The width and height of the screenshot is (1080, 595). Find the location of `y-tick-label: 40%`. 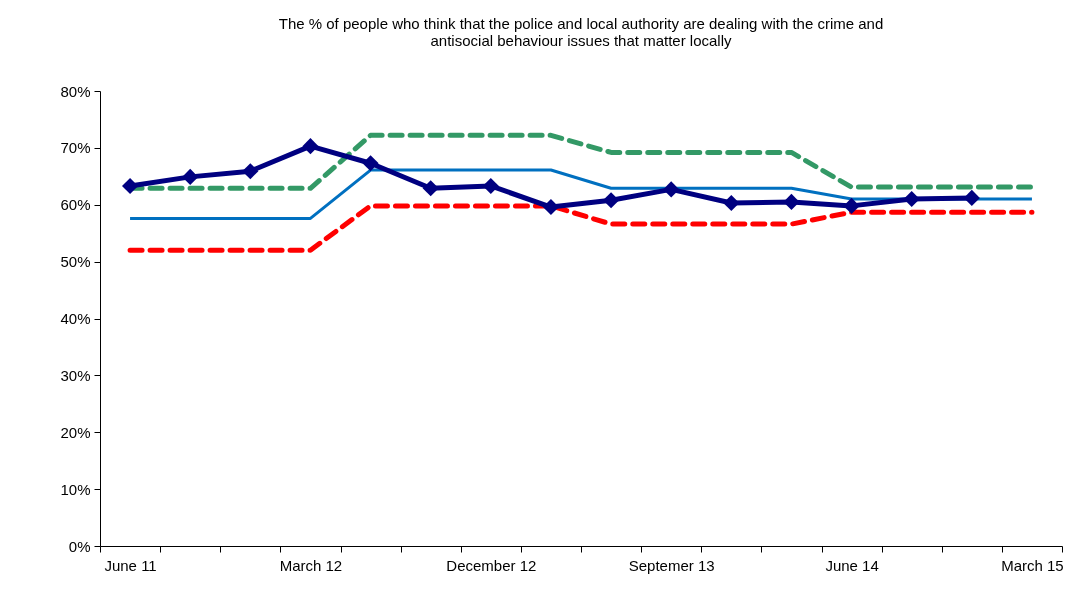

y-tick-label: 40% is located at coordinates (75, 318).